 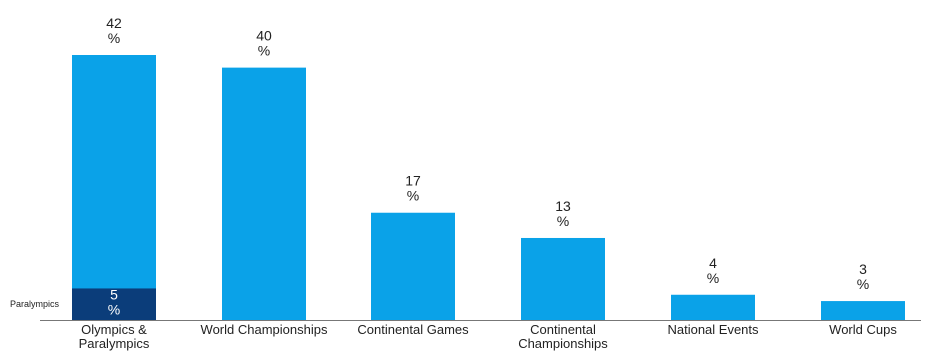 I want to click on category-label-0-line-1: Paralympics, so click(x=114, y=343).